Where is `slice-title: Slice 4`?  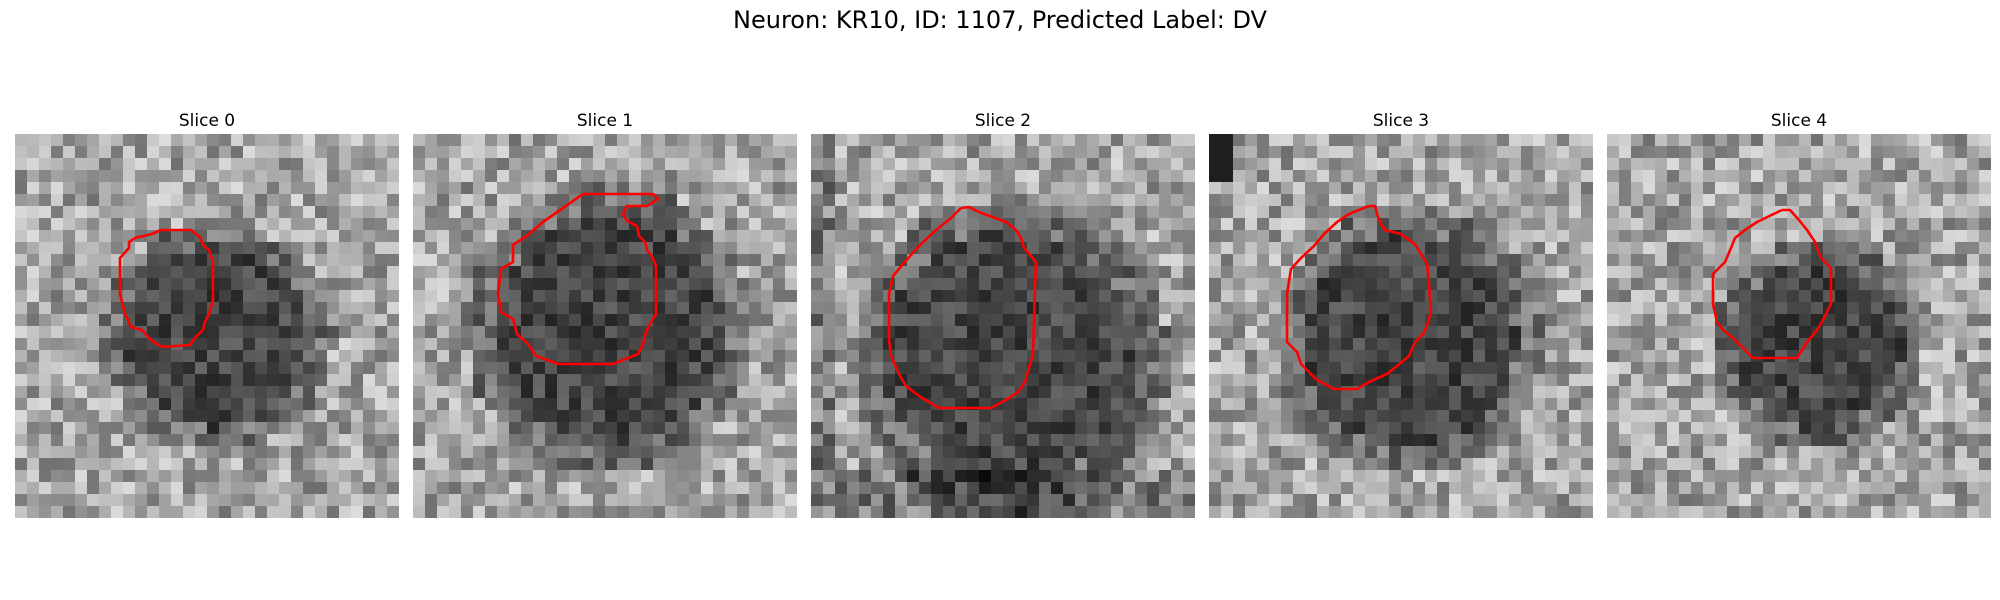
slice-title: Slice 4 is located at coordinates (1799, 121).